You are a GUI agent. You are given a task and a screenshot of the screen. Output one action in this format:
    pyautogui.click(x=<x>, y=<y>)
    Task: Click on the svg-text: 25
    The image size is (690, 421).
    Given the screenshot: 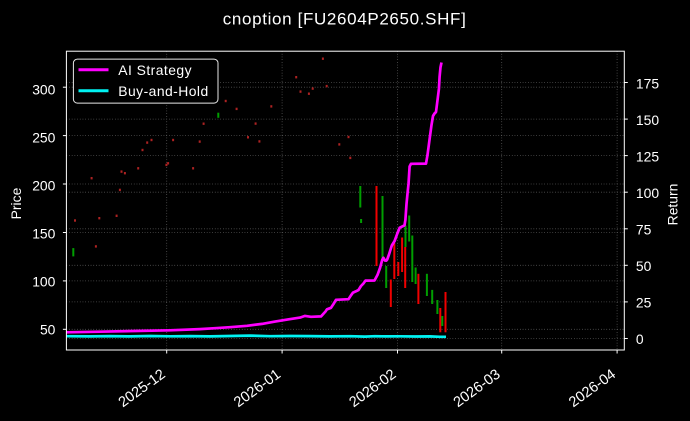 What is the action you would take?
    pyautogui.click(x=644, y=302)
    